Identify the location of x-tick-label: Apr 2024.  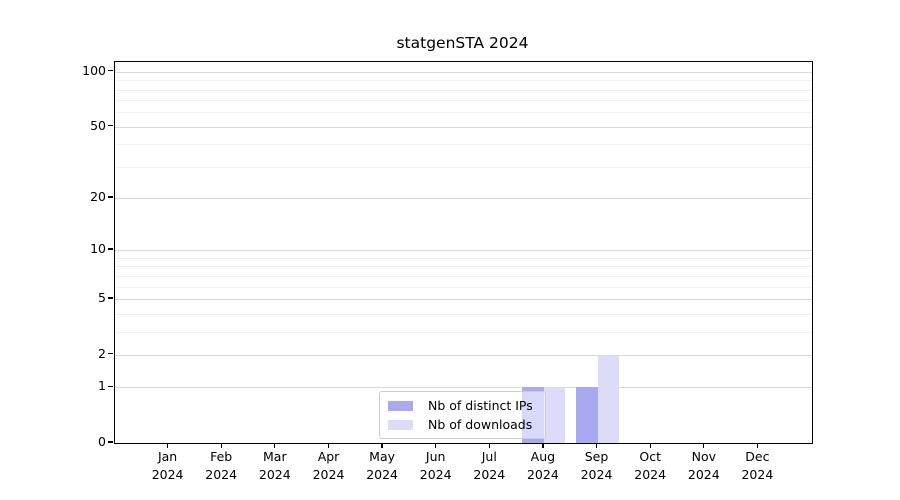
(329, 465).